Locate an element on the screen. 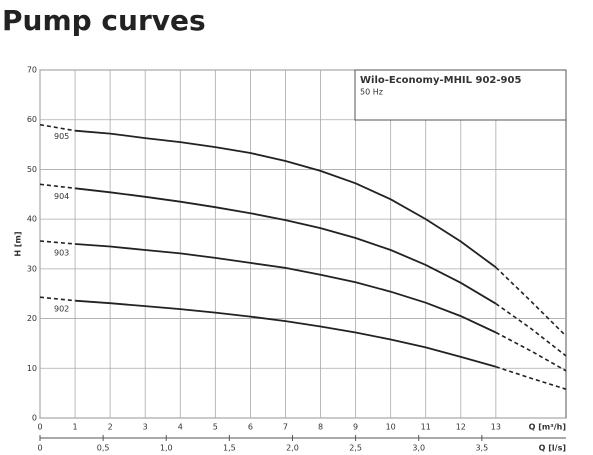 This screenshot has width=593, height=455. x-tick-label: 10 is located at coordinates (391, 427).